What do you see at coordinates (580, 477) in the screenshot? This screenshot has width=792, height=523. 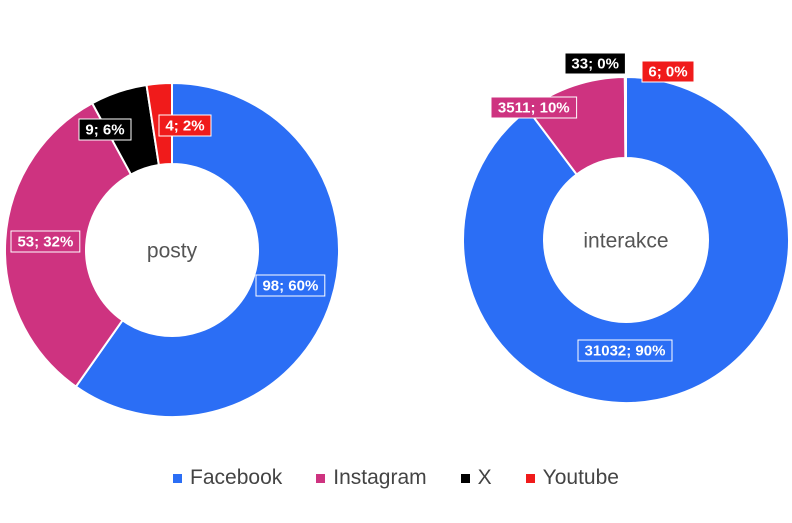 I see `legend-label-youtube: Youtube` at bounding box center [580, 477].